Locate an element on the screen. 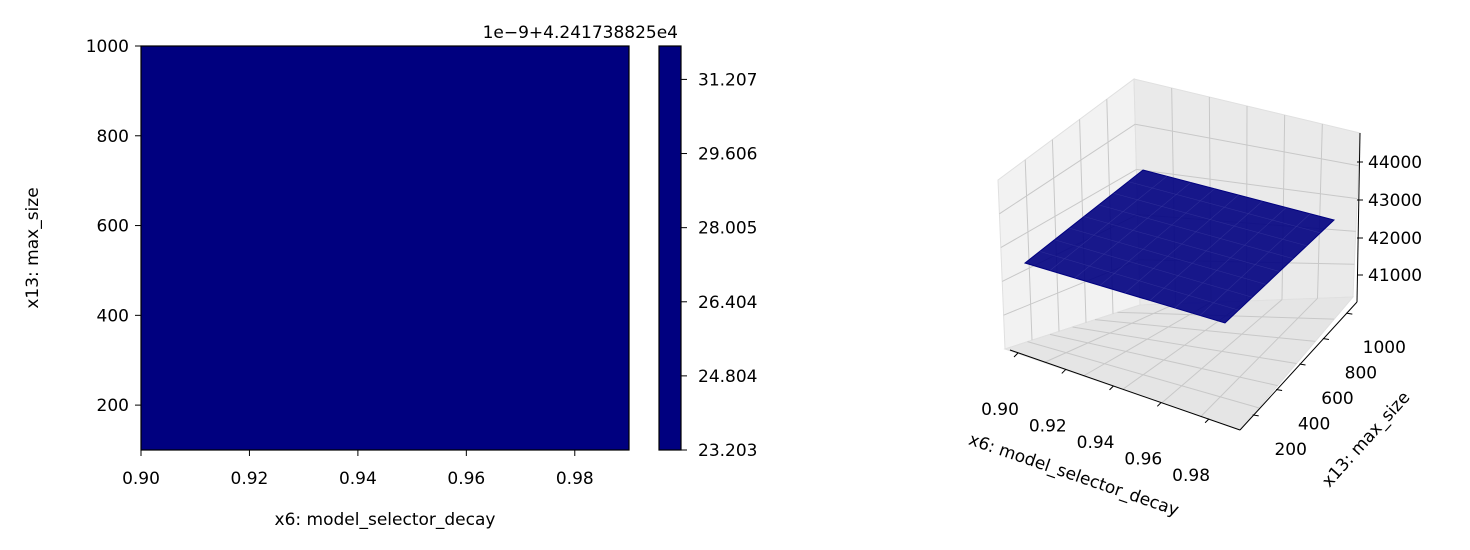  surface-y-tick-label: 800 is located at coordinates (1361, 374).